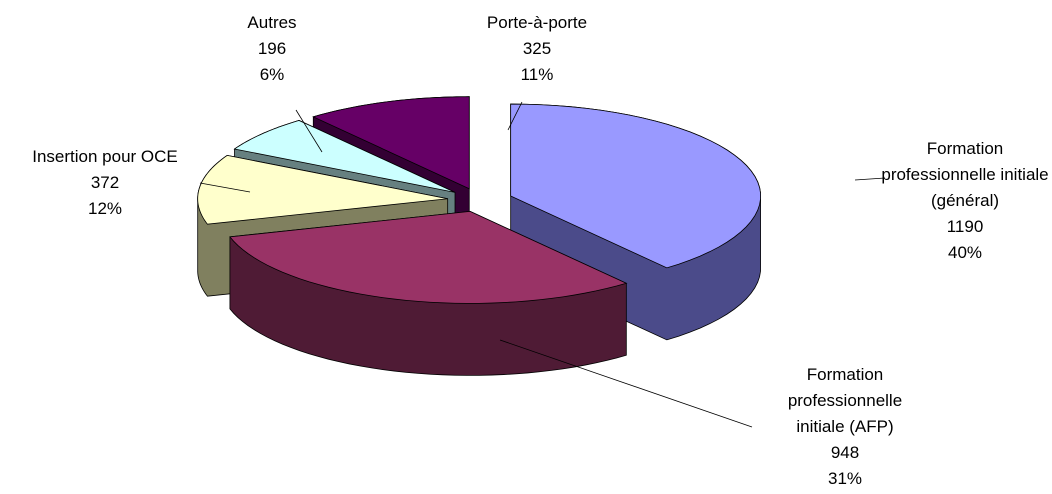  Describe the element at coordinates (845, 452) in the screenshot. I see `label-value: 948` at that location.